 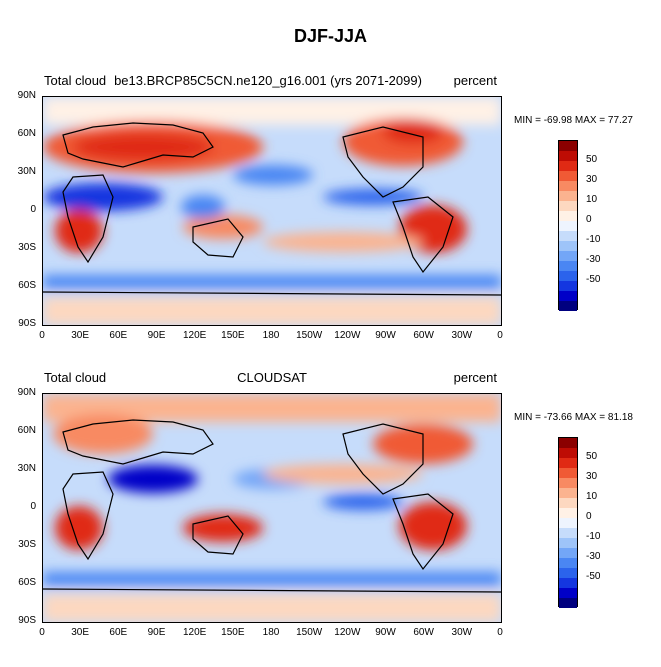 What do you see at coordinates (385, 335) in the screenshot?
I see `lon-tick-label: 90W` at bounding box center [385, 335].